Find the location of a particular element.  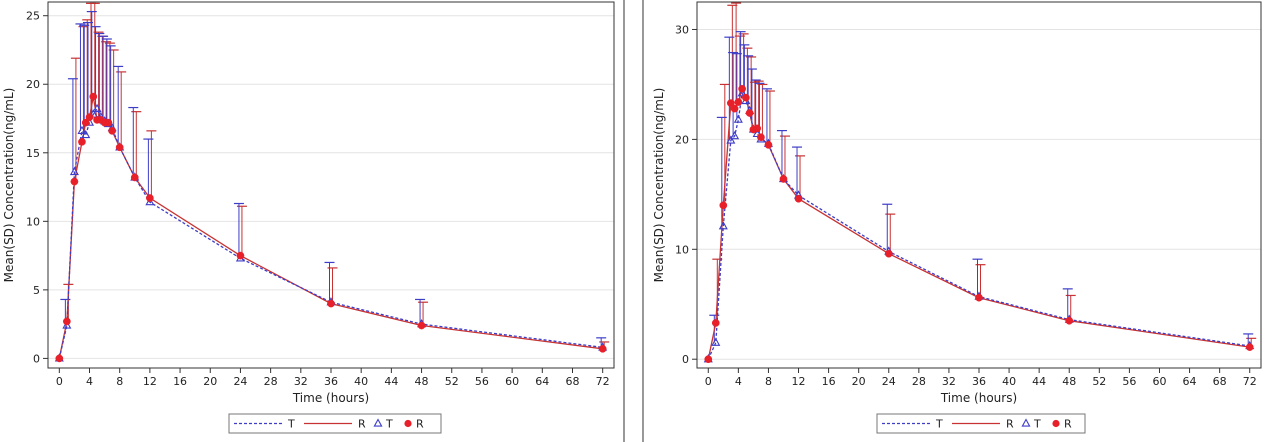

x-tick-label: 24 is located at coordinates (240, 381).